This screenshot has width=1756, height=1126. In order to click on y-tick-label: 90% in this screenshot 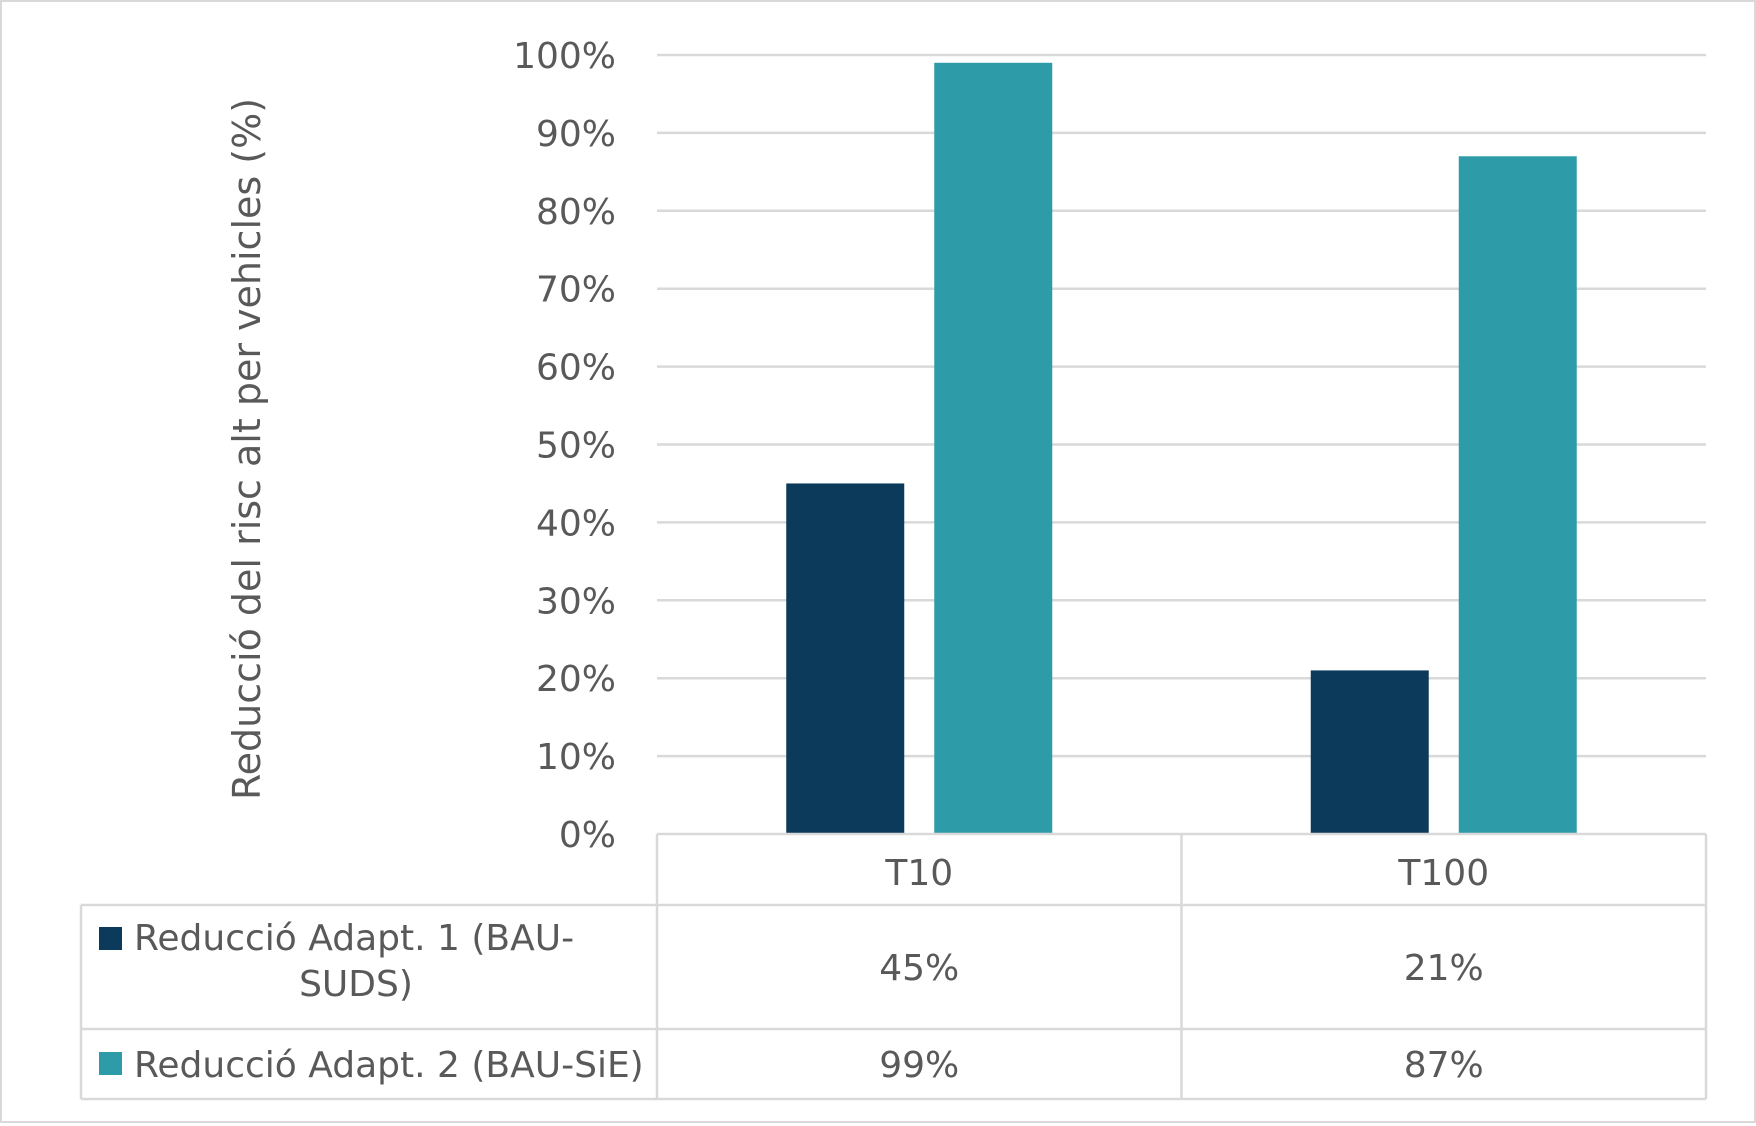, I will do `click(576, 134)`.